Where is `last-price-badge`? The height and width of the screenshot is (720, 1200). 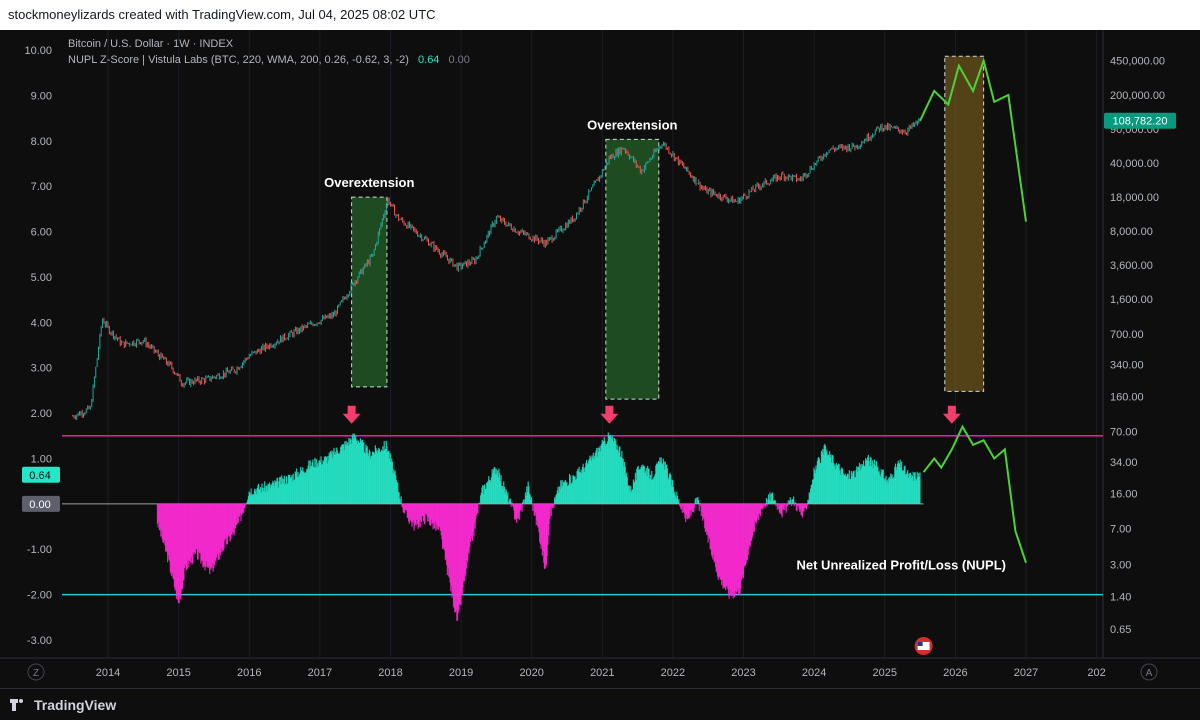 last-price-badge is located at coordinates (1140, 120).